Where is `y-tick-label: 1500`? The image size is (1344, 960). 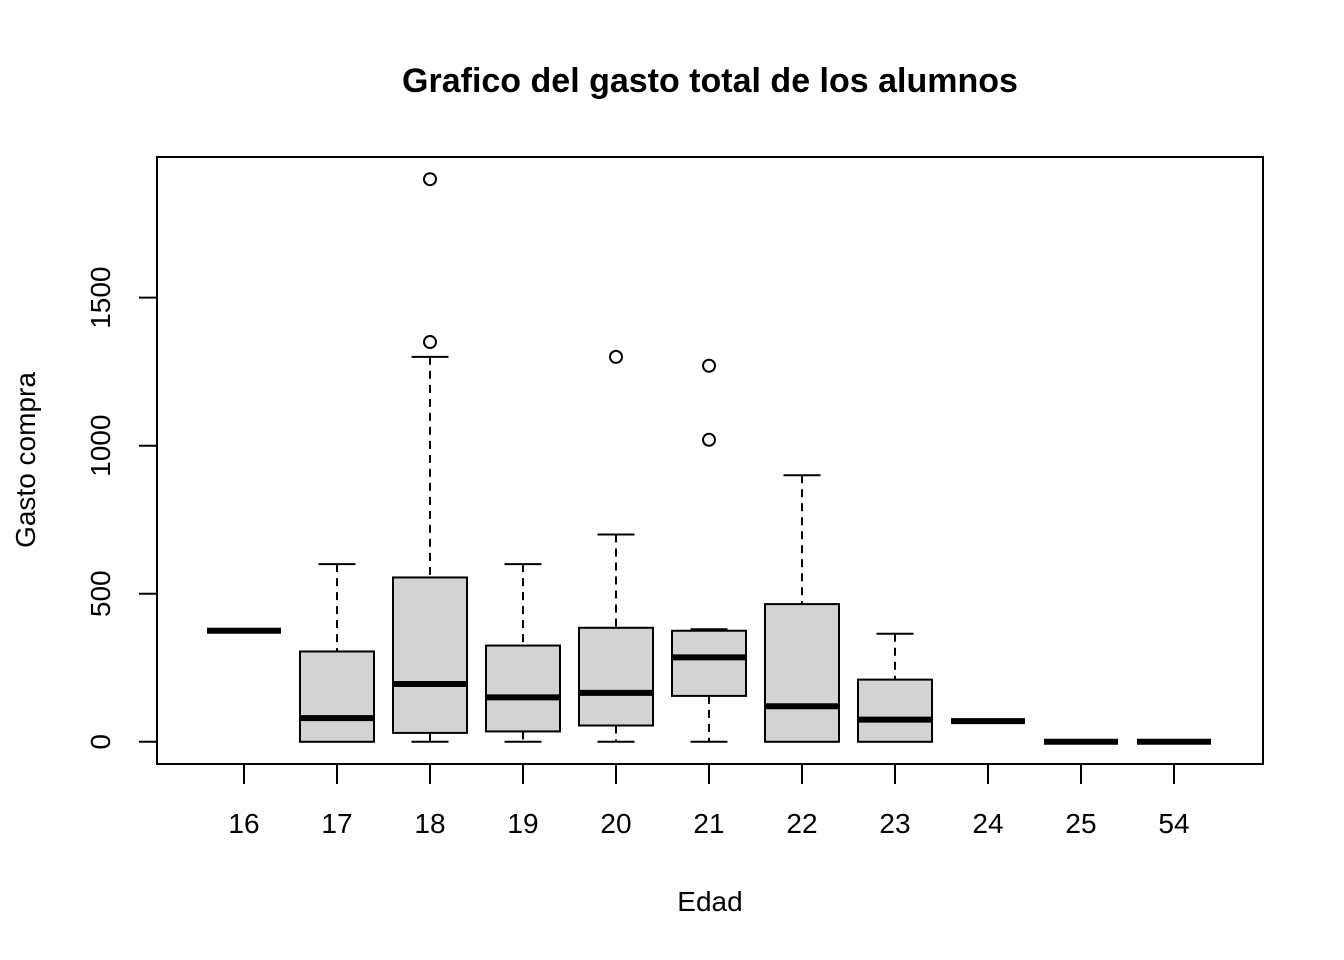 y-tick-label: 1500 is located at coordinates (100, 297).